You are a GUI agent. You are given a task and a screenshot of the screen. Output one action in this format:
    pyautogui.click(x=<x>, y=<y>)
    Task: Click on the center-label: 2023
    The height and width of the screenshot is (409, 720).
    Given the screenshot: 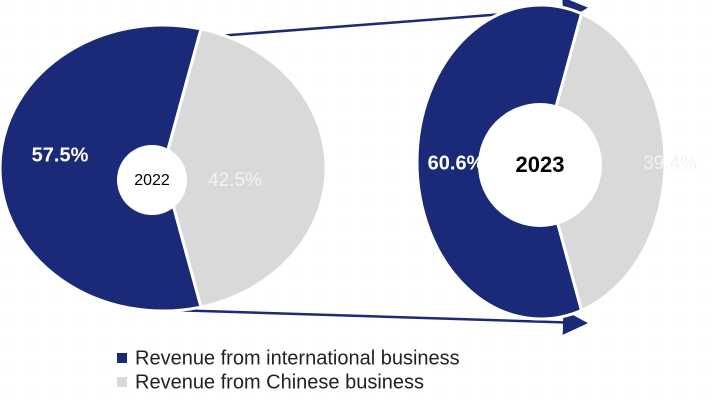 What is the action you would take?
    pyautogui.click(x=540, y=164)
    